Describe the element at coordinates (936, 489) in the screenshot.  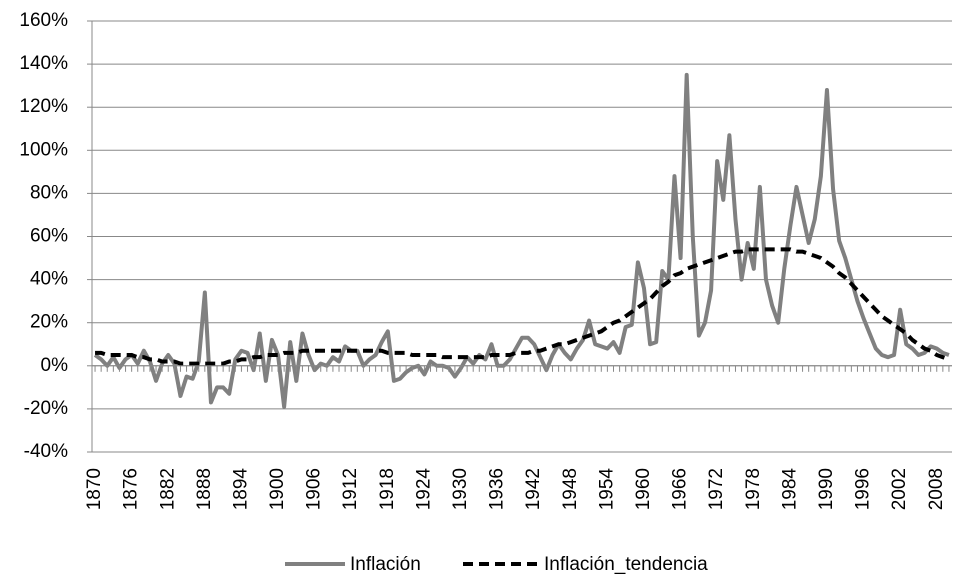
I see `x-tick-label: 2008` at that location.